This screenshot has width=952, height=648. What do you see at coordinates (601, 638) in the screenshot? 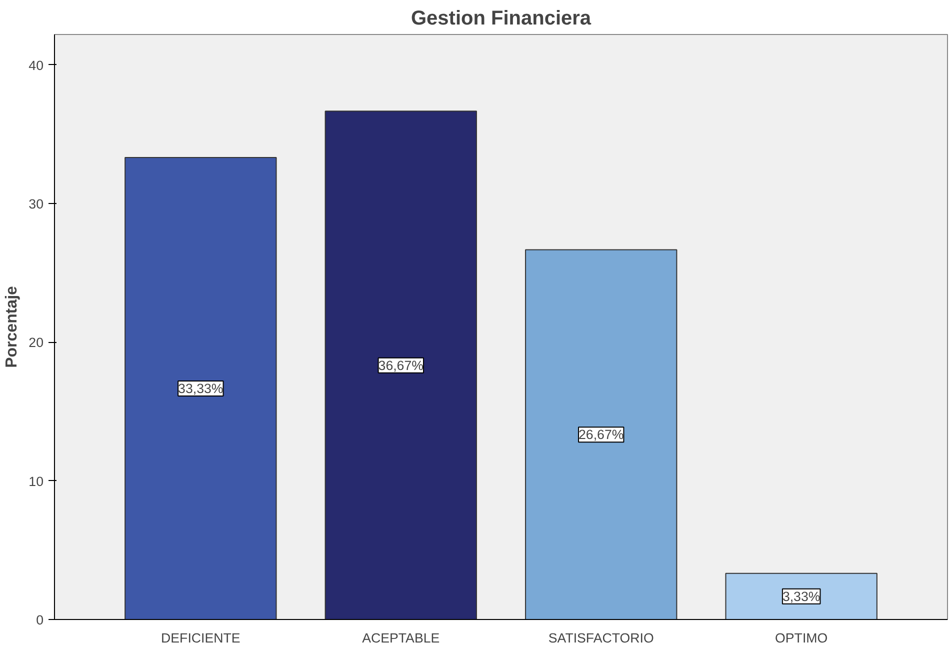
I see `x-tick-label: SATISFACTORIO` at bounding box center [601, 638].